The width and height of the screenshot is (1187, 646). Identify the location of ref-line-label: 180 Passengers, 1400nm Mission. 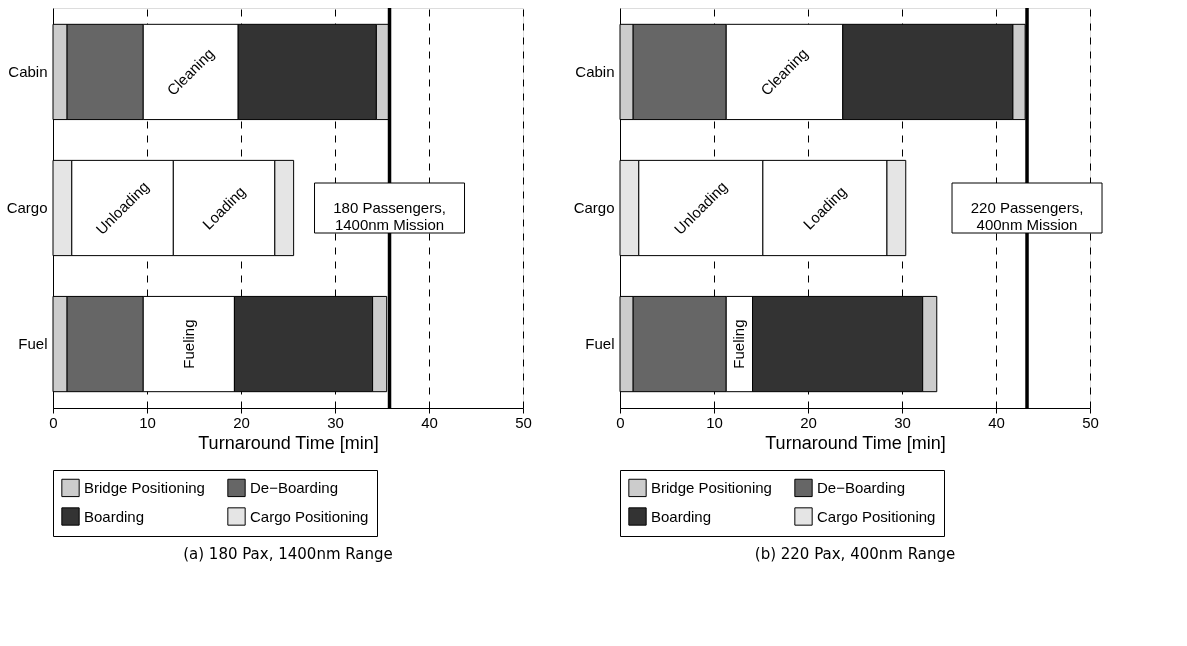
(389, 216).